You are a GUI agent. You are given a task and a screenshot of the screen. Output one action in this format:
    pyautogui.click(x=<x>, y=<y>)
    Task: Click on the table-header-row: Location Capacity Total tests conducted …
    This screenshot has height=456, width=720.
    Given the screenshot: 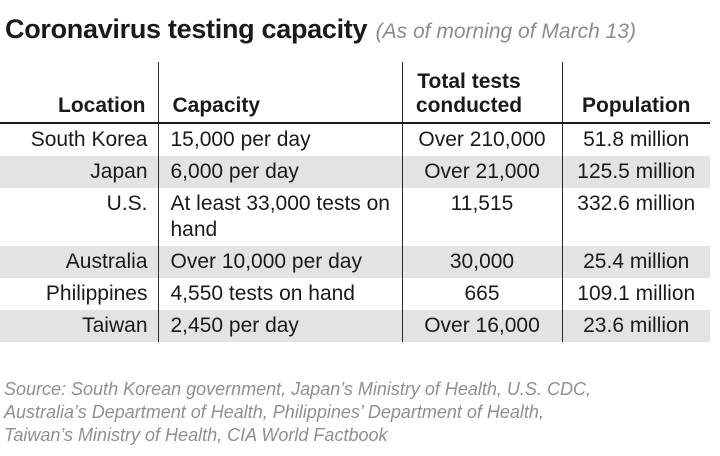 What is the action you would take?
    pyautogui.click(x=355, y=93)
    